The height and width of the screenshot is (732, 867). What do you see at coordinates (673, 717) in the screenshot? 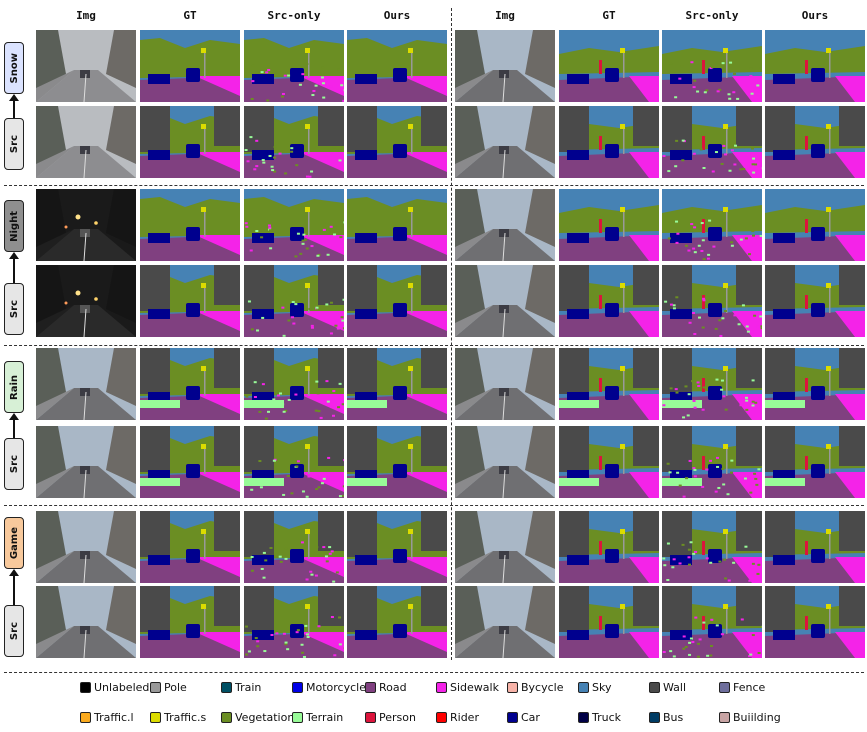
I see `legend-label: Bus` at bounding box center [673, 717].